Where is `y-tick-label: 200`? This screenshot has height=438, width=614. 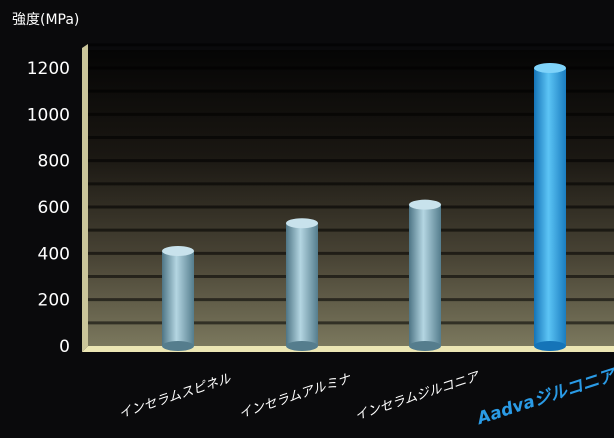
y-tick-label: 200 is located at coordinates (54, 301).